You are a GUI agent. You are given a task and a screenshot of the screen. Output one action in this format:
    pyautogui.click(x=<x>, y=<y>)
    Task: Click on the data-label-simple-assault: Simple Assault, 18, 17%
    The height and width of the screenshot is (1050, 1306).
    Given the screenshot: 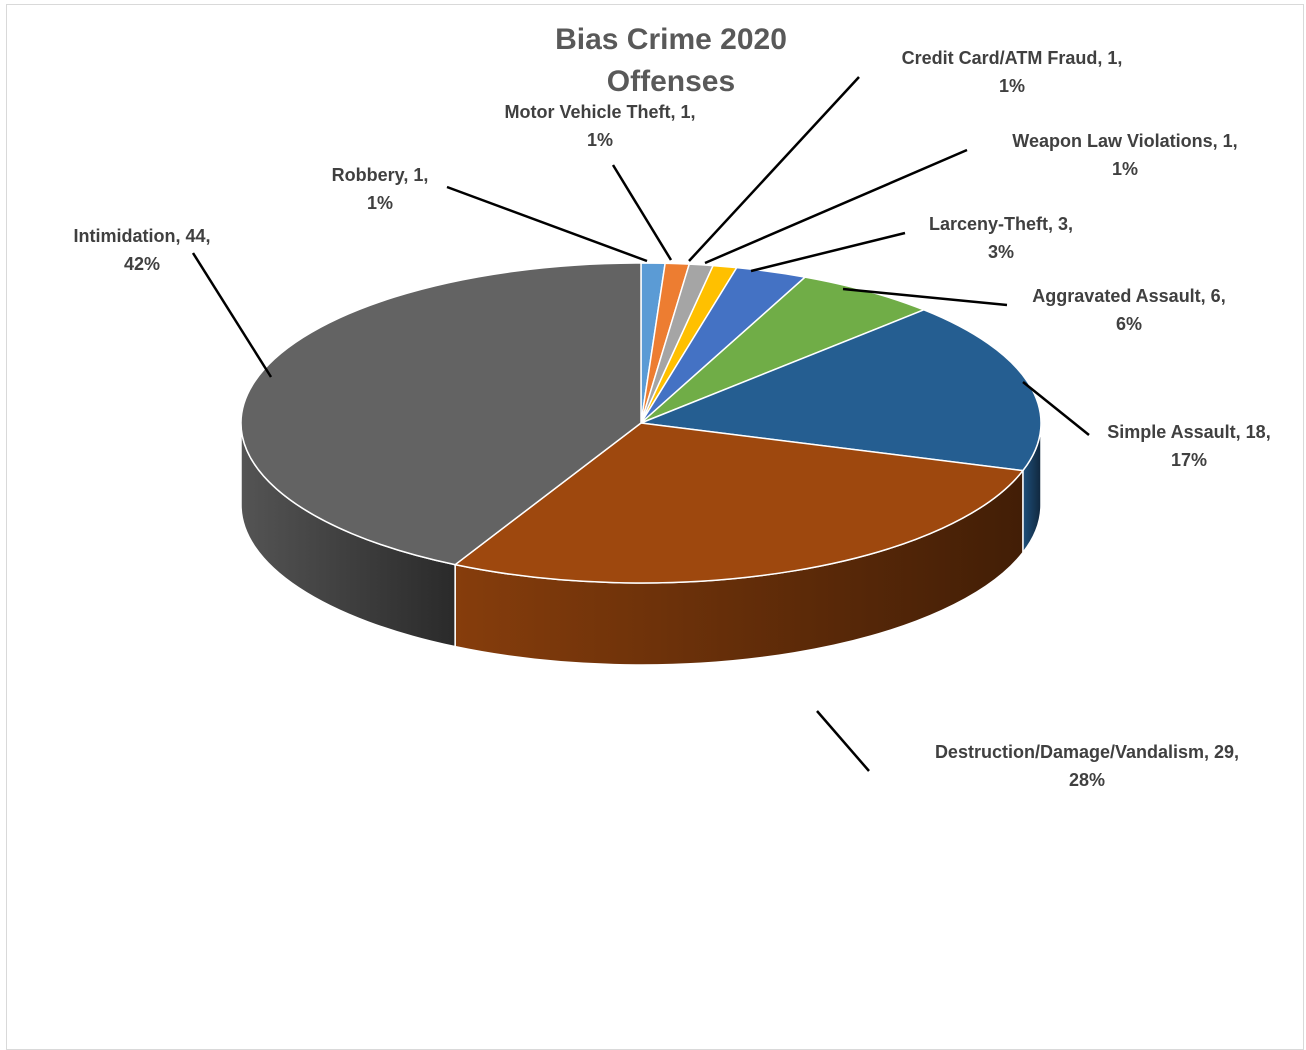 What is the action you would take?
    pyautogui.click(x=1188, y=446)
    